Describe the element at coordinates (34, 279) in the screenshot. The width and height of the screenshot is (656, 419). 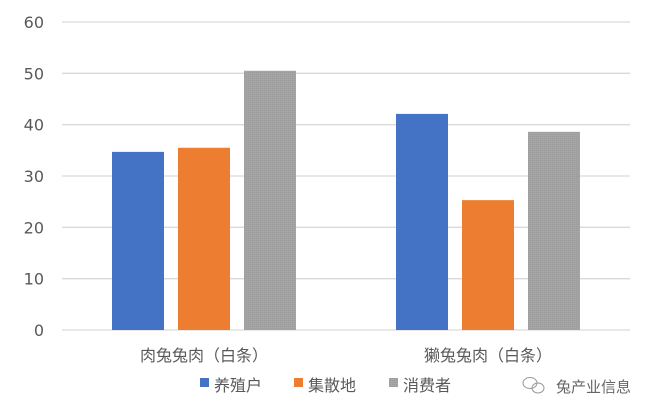
I see `y-tick-label: 10` at that location.